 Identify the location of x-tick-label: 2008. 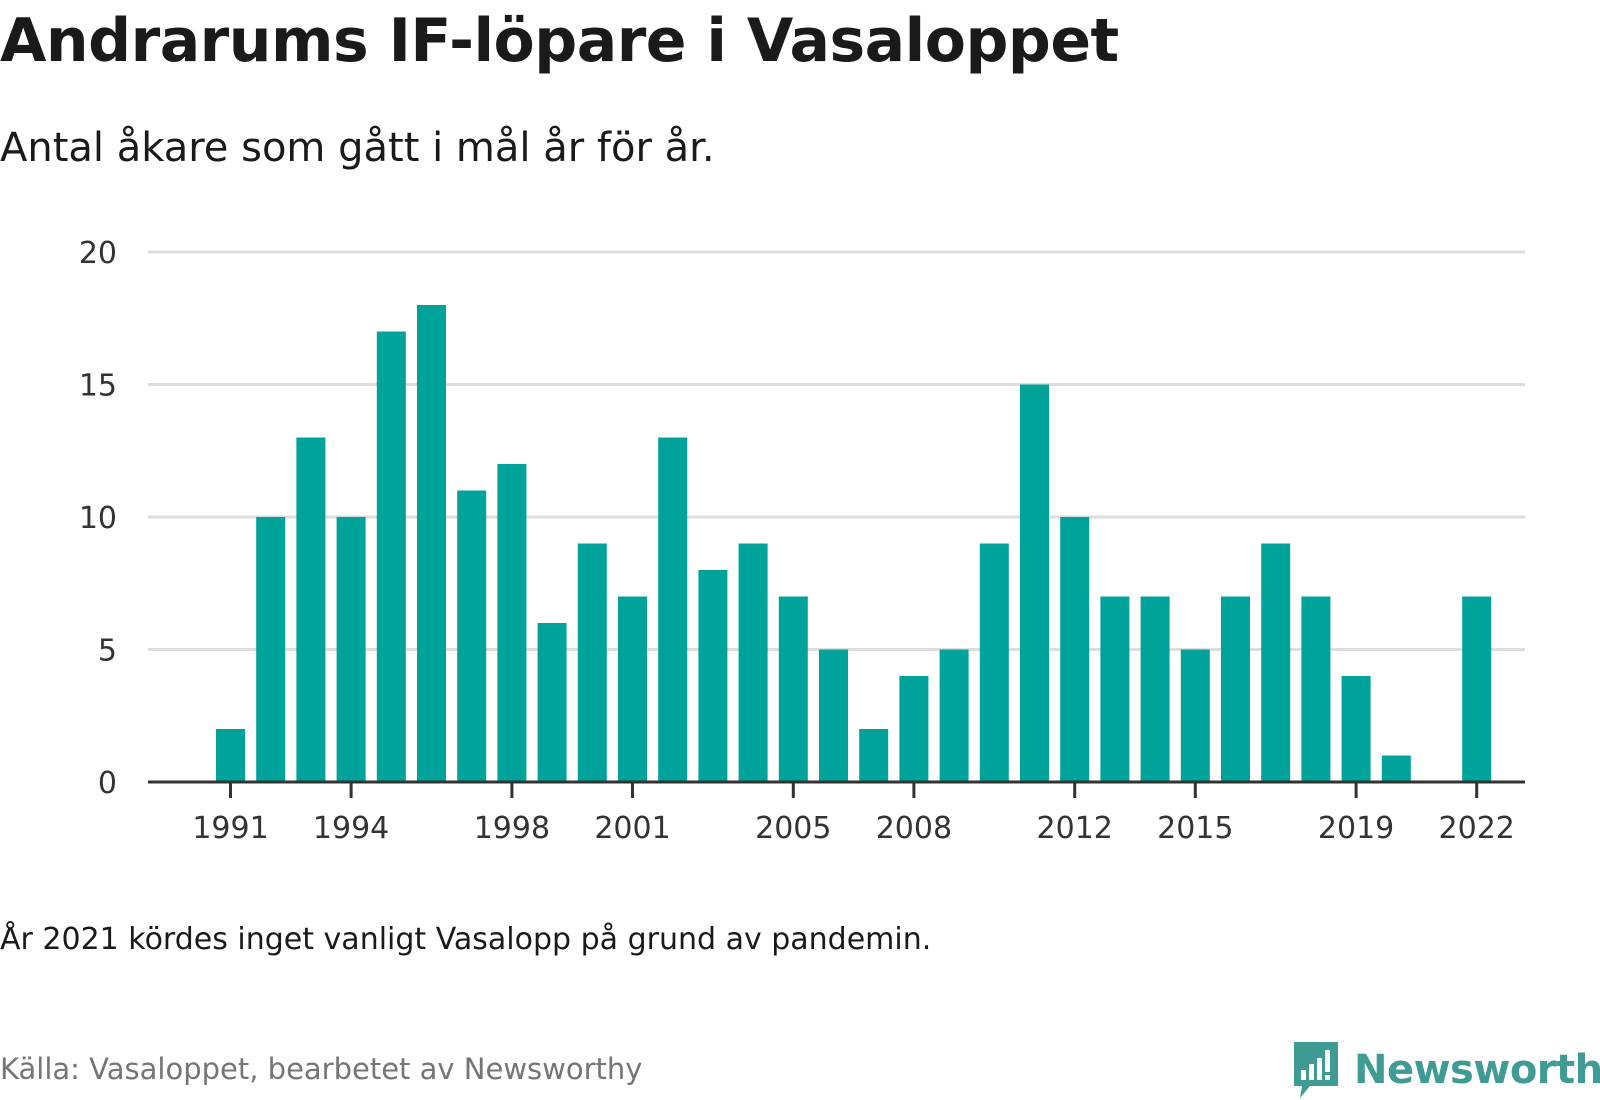
(914, 828).